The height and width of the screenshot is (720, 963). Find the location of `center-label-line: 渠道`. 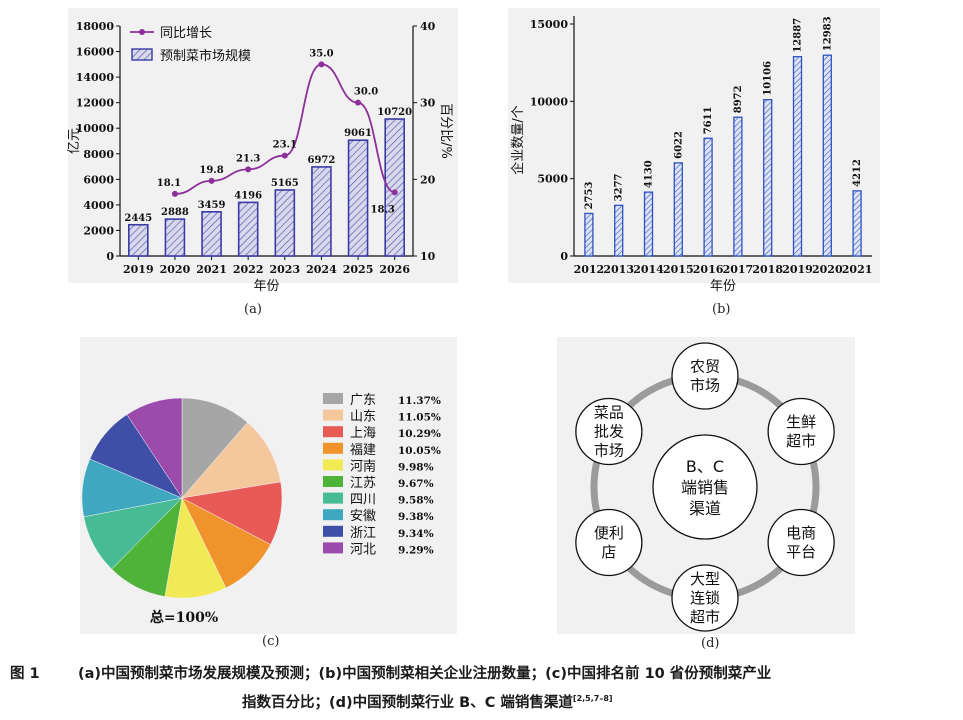

center-label-line: 渠道 is located at coordinates (705, 508).